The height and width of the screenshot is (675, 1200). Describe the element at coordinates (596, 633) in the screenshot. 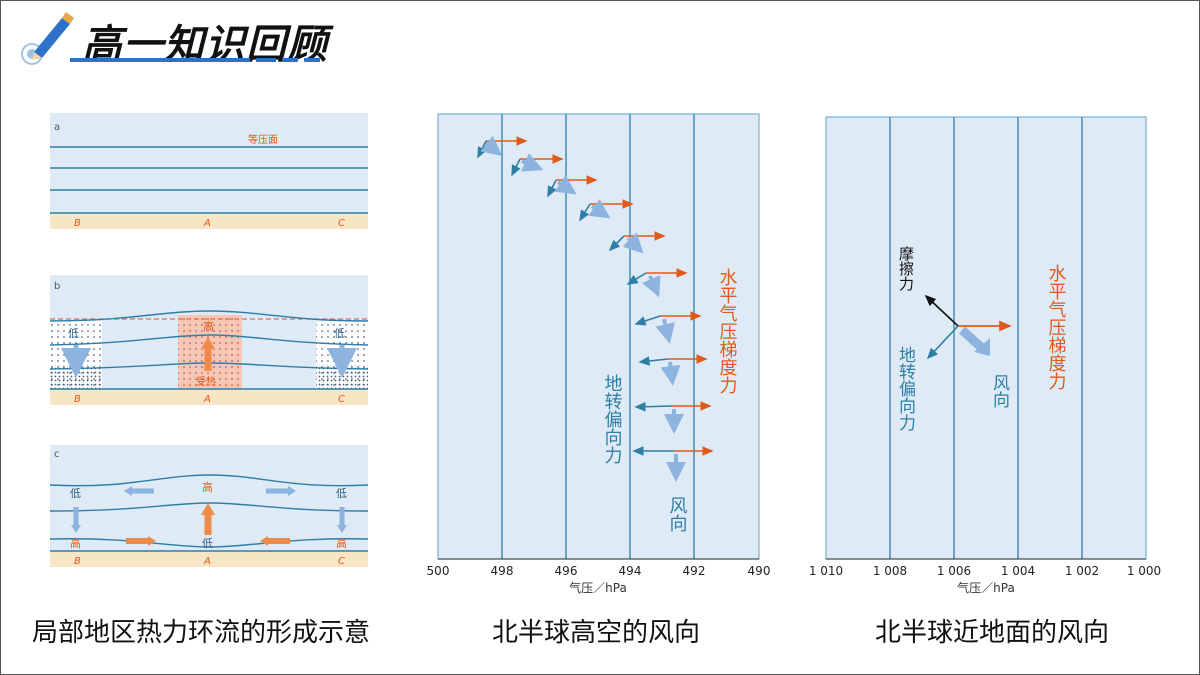

I see `caption-upper-air-wind: 北半球高空的风向` at that location.